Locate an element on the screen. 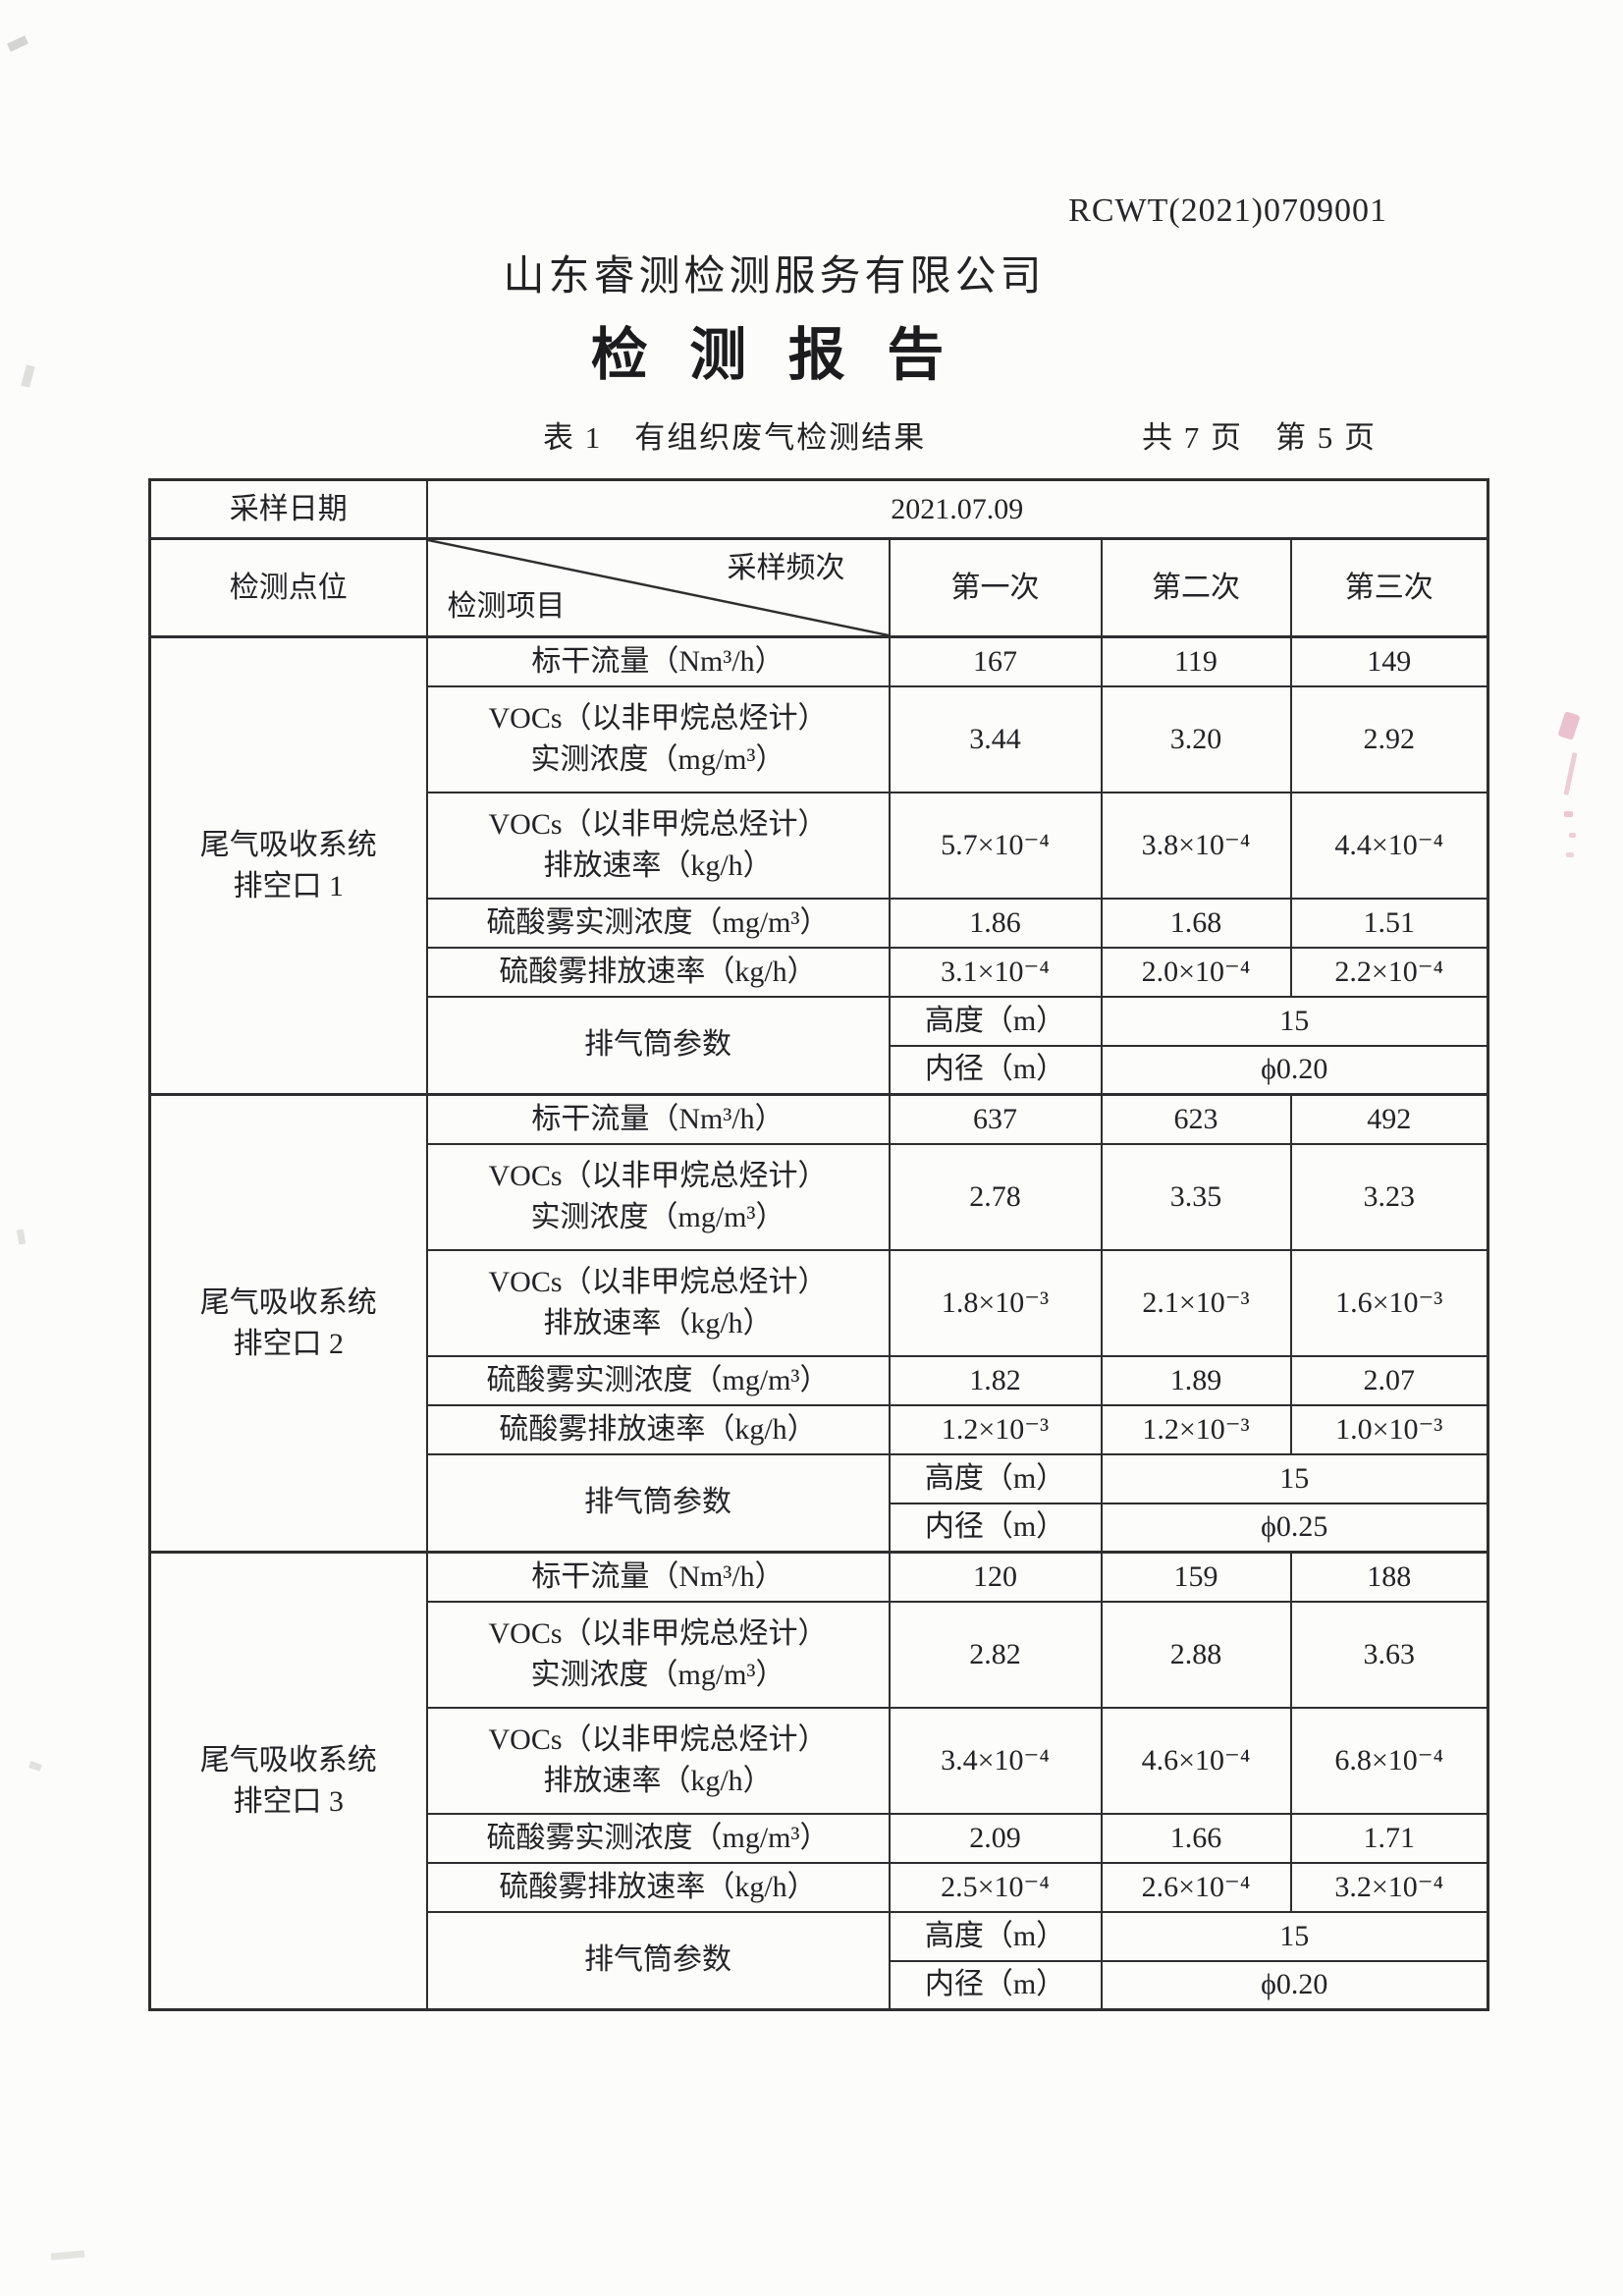 The width and height of the screenshot is (1623, 2296). point-column-header: 检测点位 is located at coordinates (288, 587).